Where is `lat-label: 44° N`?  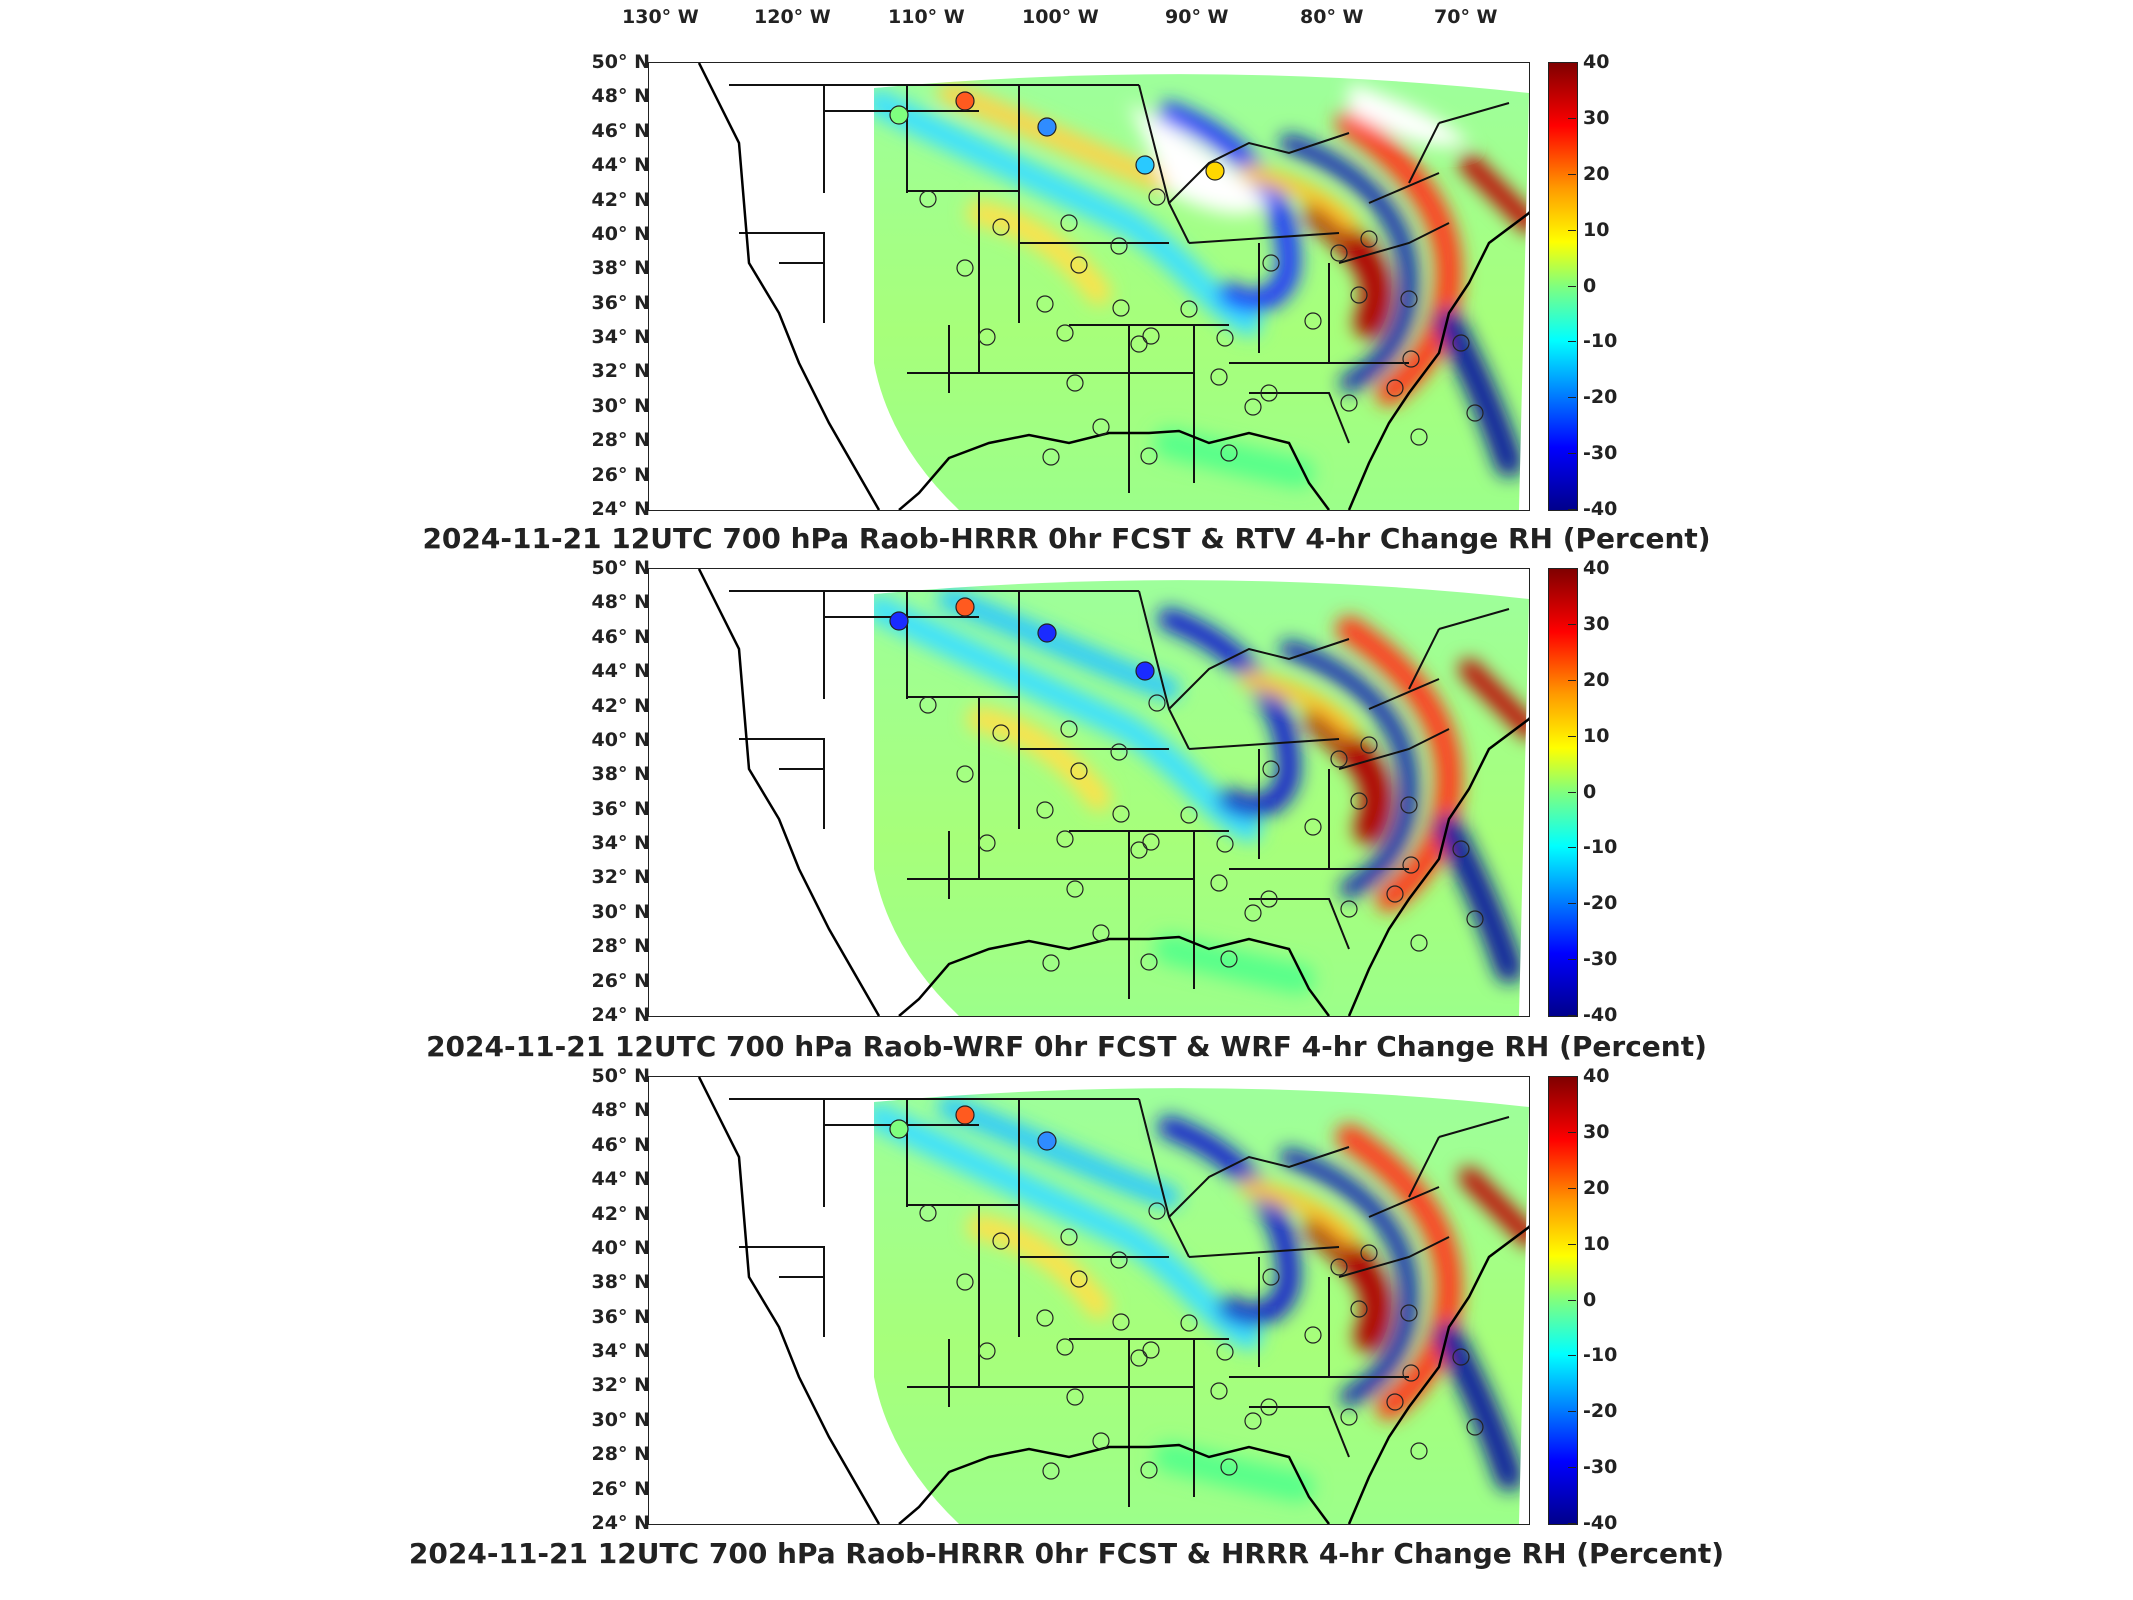
lat-label: 44° N is located at coordinates (620, 165).